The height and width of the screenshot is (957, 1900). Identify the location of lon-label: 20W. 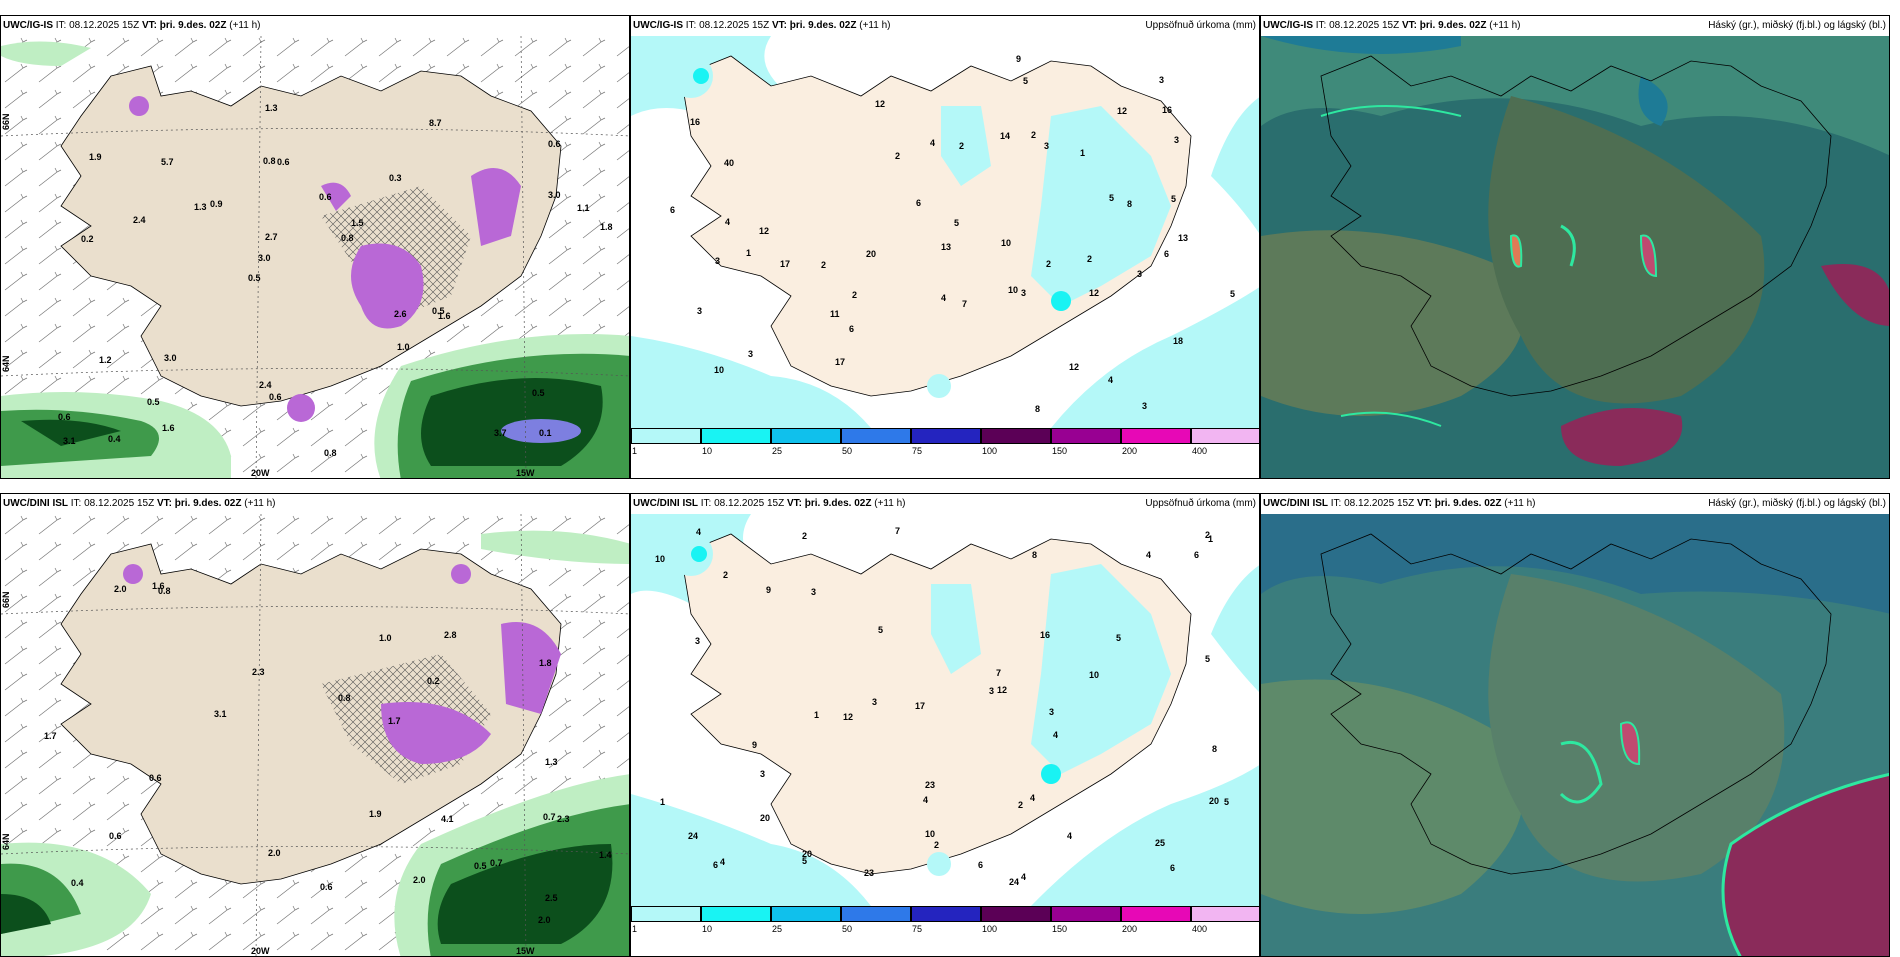
(260, 951).